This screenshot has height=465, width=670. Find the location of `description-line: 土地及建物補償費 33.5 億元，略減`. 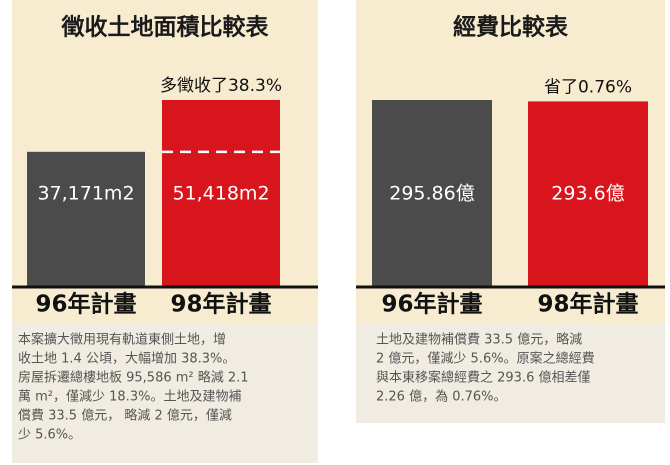

description-line: 土地及建物補償費 33.5 億元，略減 is located at coordinates (479, 340).